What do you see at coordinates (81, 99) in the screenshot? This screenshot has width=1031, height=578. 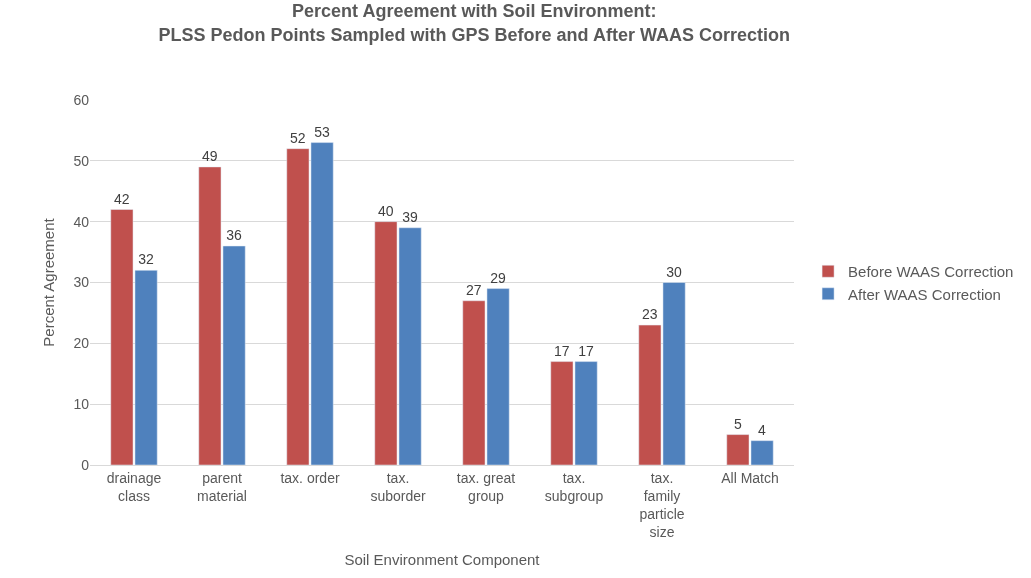 I see `y-tick-label: 60` at bounding box center [81, 99].